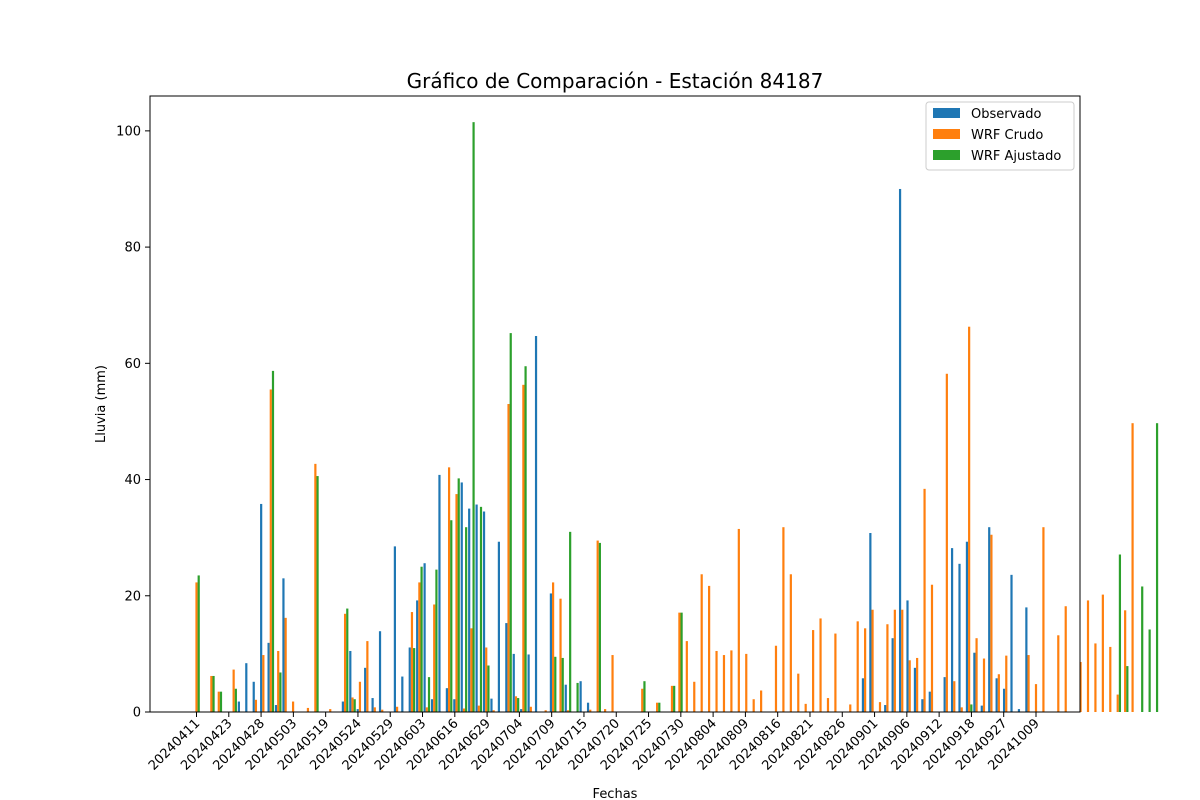 The height and width of the screenshot is (800, 1200). What do you see at coordinates (132, 248) in the screenshot?
I see `y-tick-label: 80` at bounding box center [132, 248].